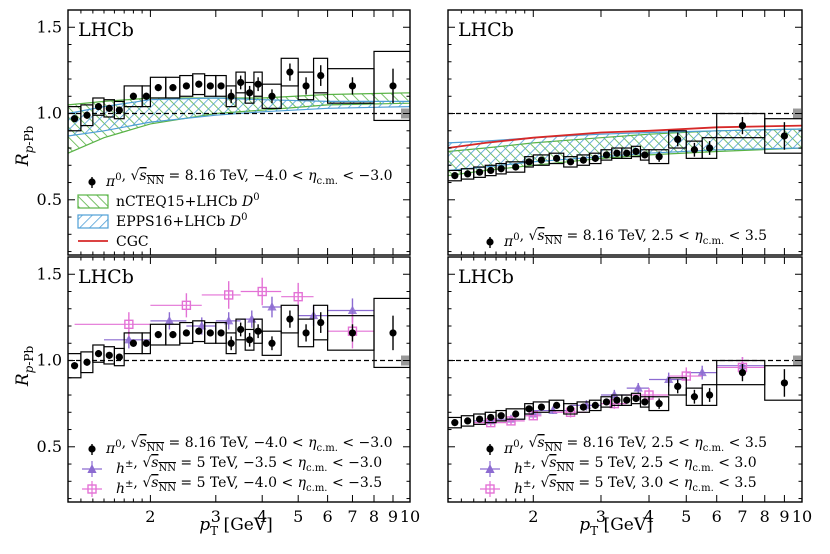 This screenshot has width=830, height=554. I want to click on y-tick-label: 0.5, so click(49, 199).